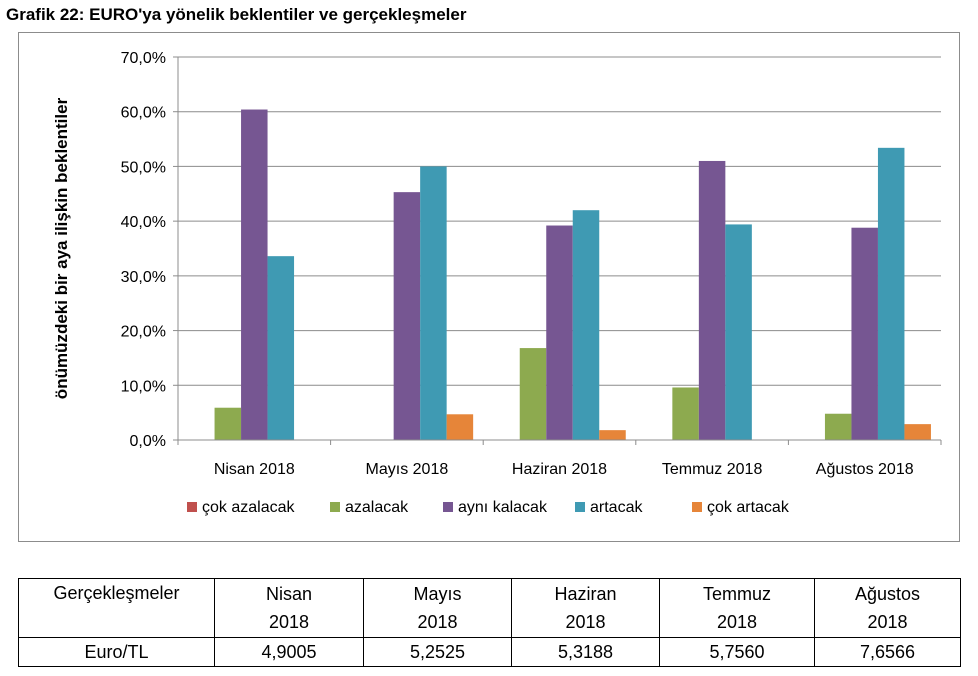  What do you see at coordinates (748, 507) in the screenshot?
I see `legend-label: çok artacak` at bounding box center [748, 507].